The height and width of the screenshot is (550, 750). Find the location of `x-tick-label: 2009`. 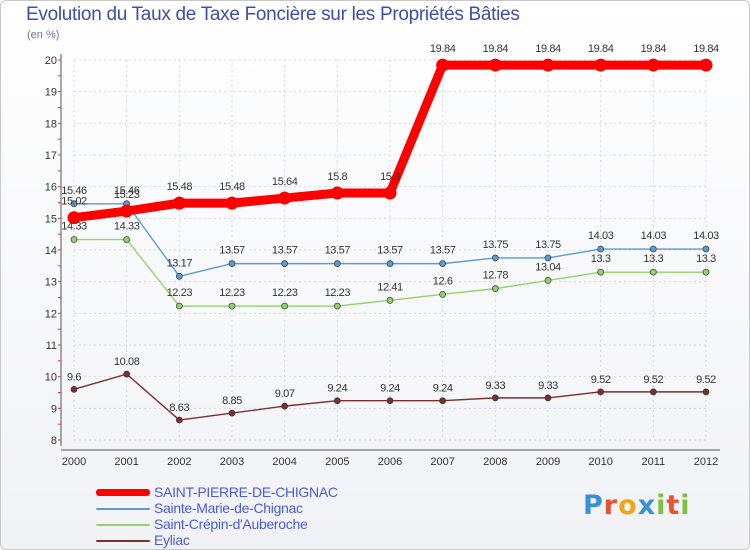

x-tick-label: 2009 is located at coordinates (548, 462).